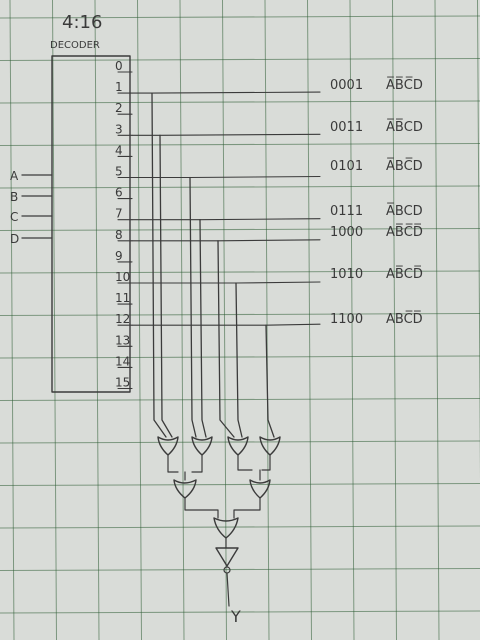 This screenshot has height=640, width=480. What do you see at coordinates (119, 235) in the screenshot?
I see `output-pin-label-8: 8` at bounding box center [119, 235].